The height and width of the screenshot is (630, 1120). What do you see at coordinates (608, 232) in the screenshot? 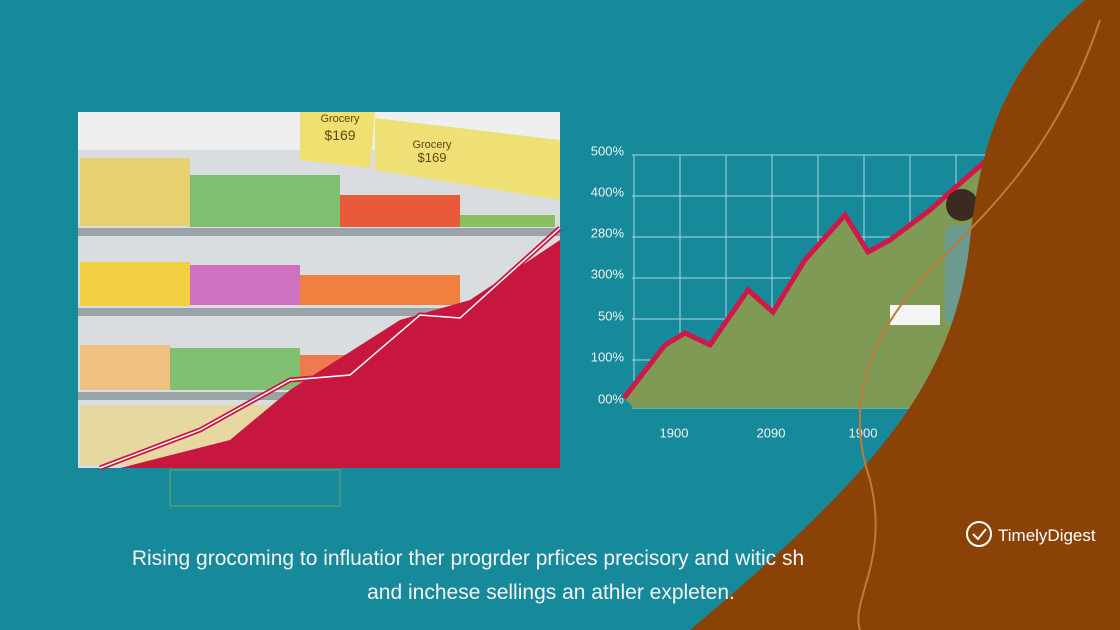
I see `y-label: 280%` at bounding box center [608, 232].